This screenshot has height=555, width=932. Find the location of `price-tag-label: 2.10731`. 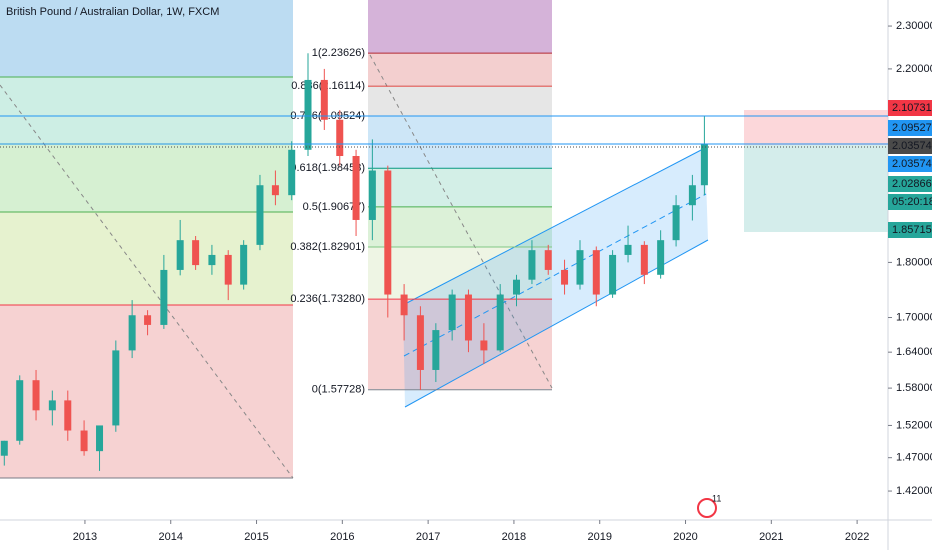

price-tag-label: 2.10731 is located at coordinates (912, 108).